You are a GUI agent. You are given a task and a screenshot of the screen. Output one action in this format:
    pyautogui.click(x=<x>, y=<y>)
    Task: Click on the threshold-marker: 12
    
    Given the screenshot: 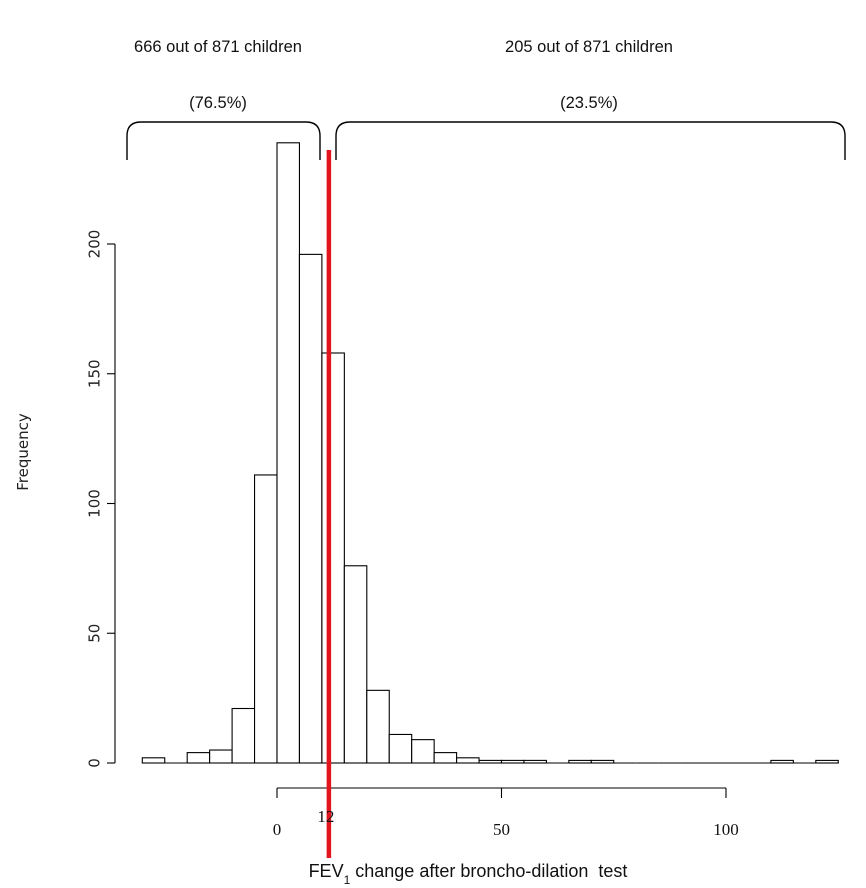 What is the action you would take?
    pyautogui.click(x=325, y=504)
    